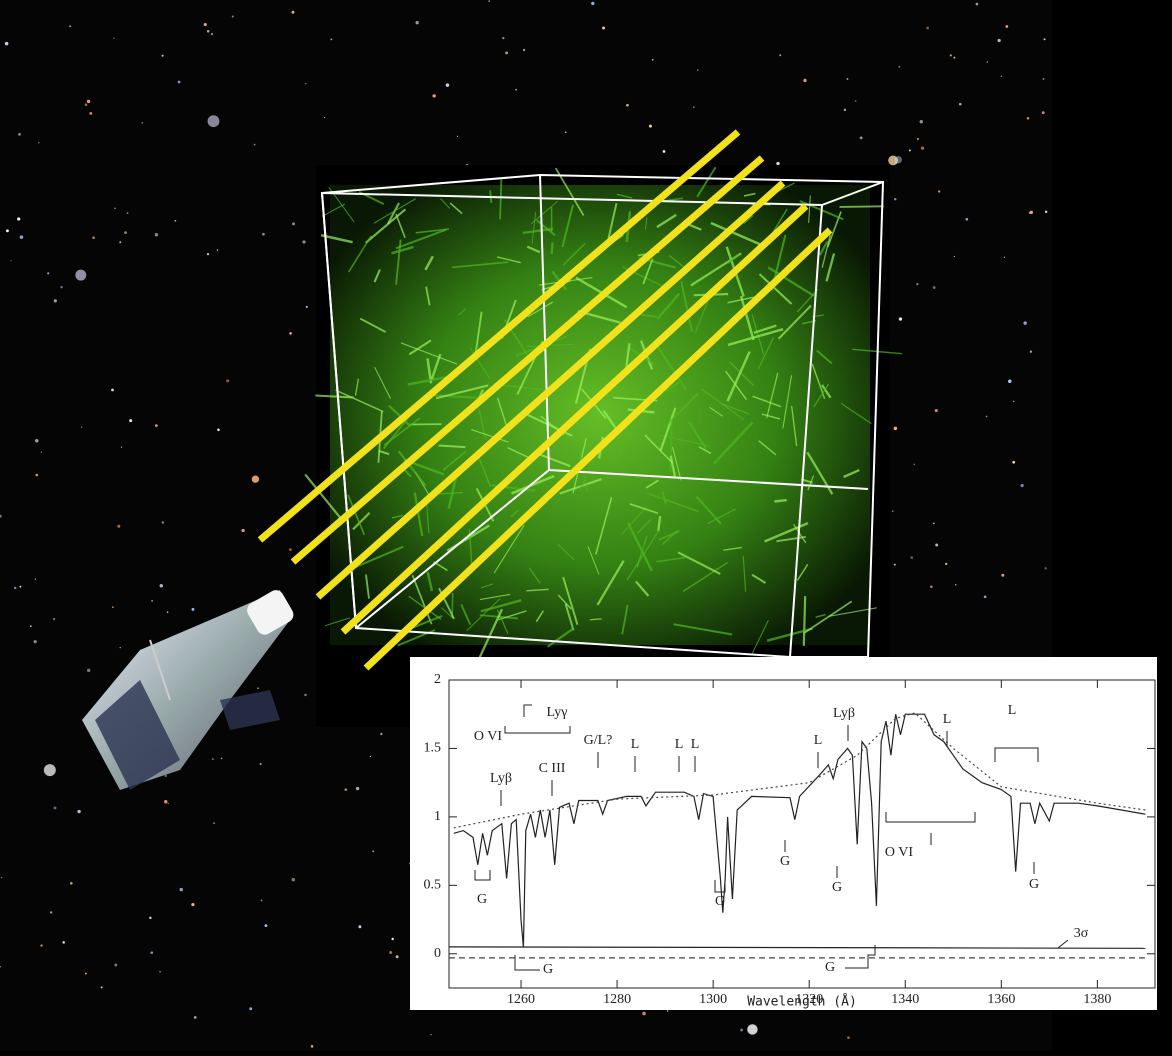  I want to click on line-annotation: O VI, so click(899, 852).